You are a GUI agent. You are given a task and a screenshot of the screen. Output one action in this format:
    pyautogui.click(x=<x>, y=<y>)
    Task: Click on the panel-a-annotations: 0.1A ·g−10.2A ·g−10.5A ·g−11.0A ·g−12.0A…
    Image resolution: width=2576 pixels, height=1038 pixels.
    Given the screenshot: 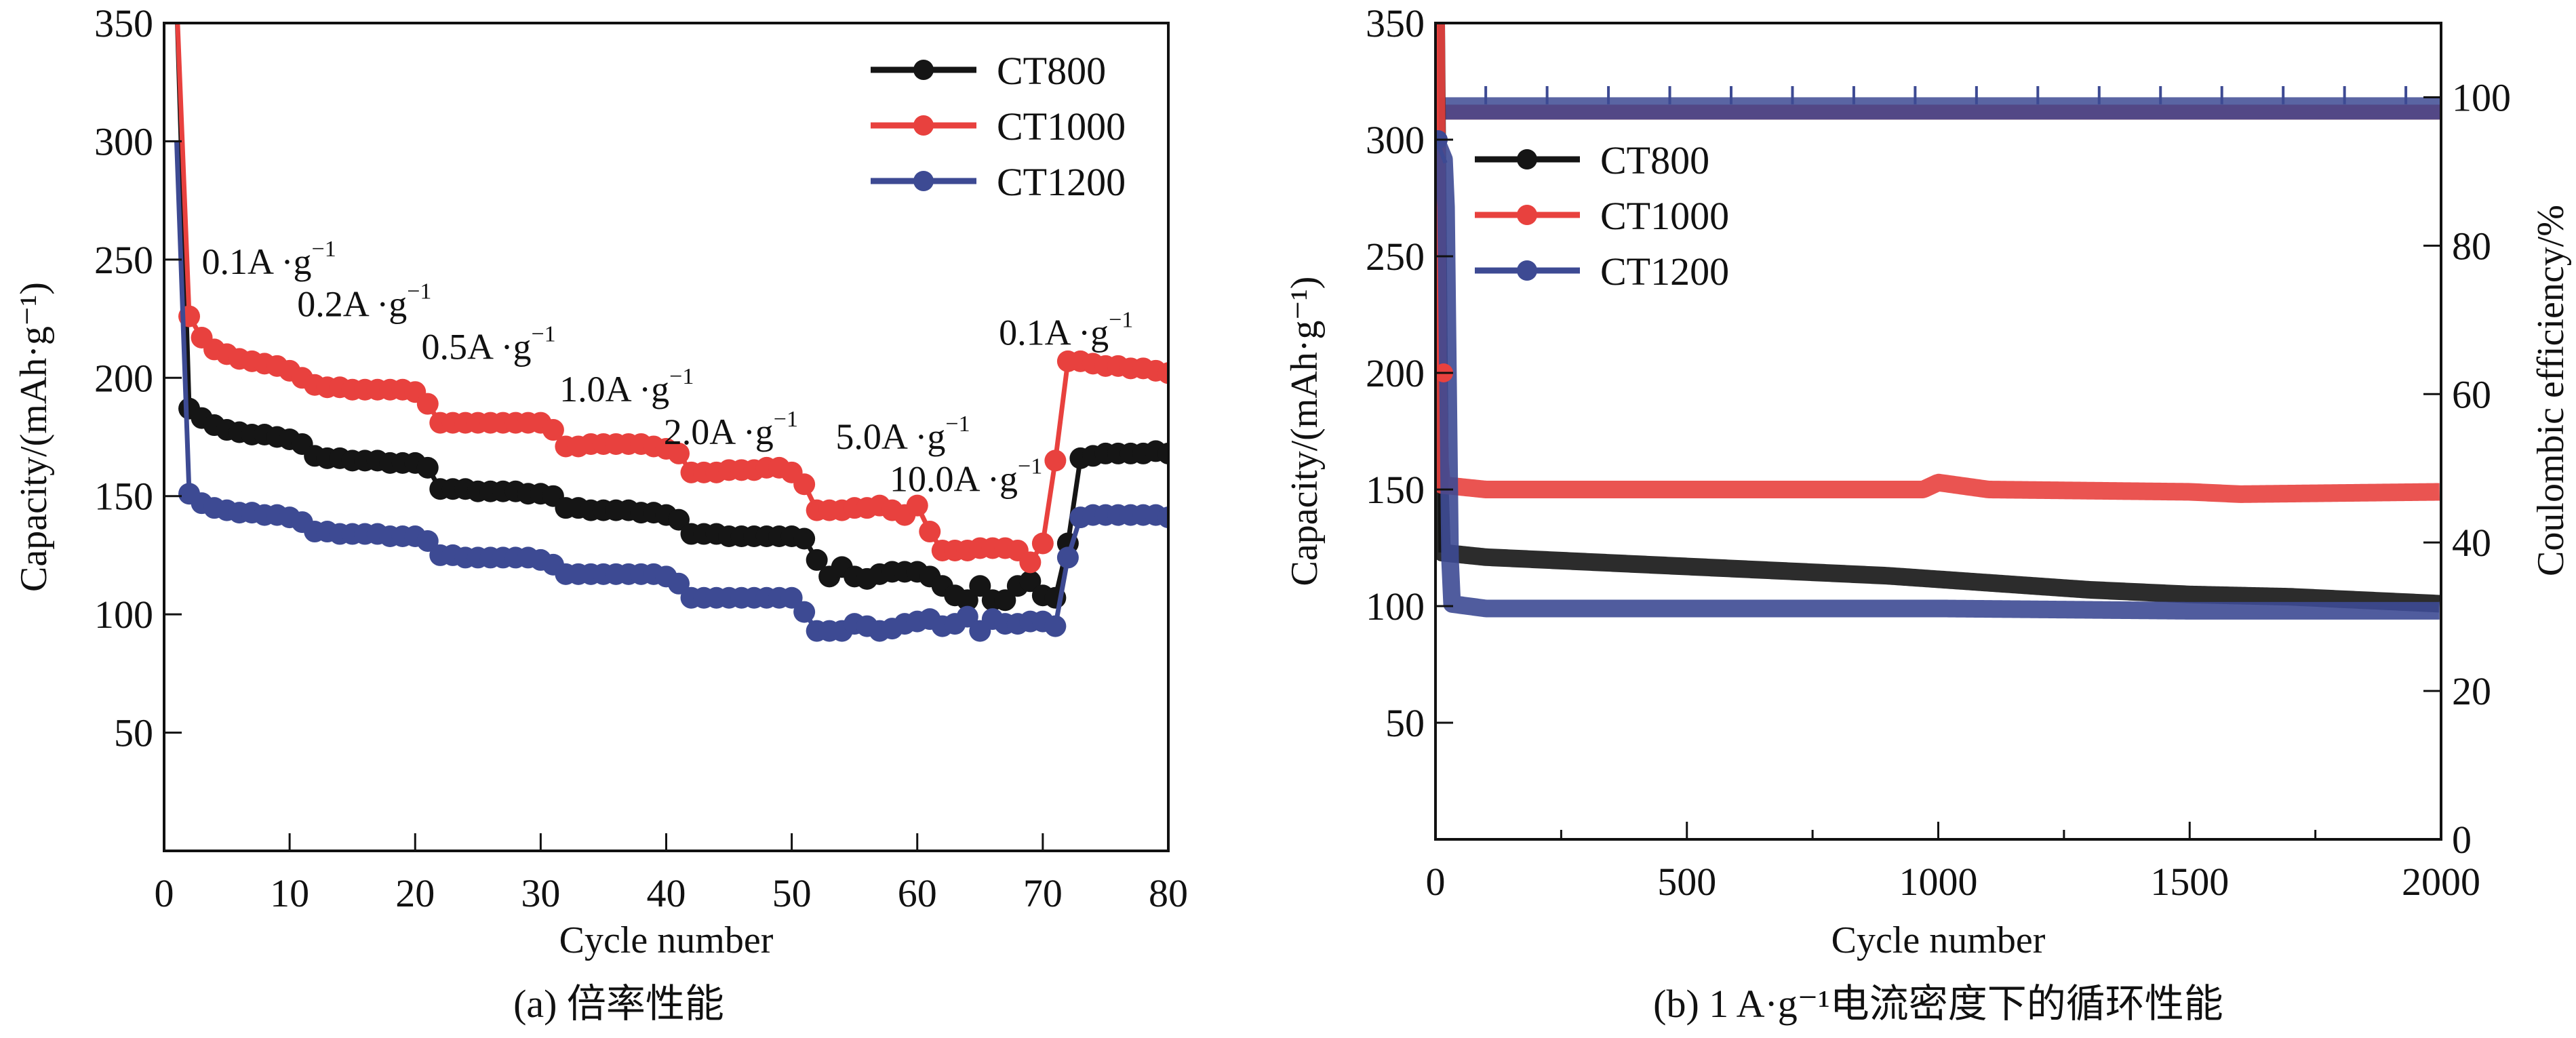 What is the action you would take?
    pyautogui.click(x=668, y=369)
    